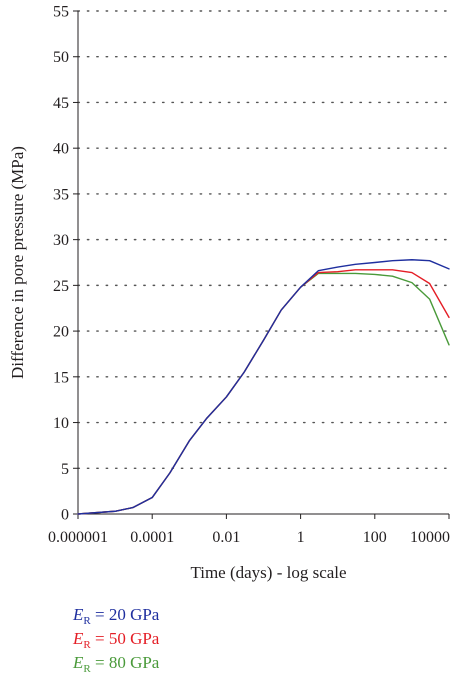 The height and width of the screenshot is (687, 474). Describe the element at coordinates (61, 332) in the screenshot. I see `y-tick-label: 20` at that location.